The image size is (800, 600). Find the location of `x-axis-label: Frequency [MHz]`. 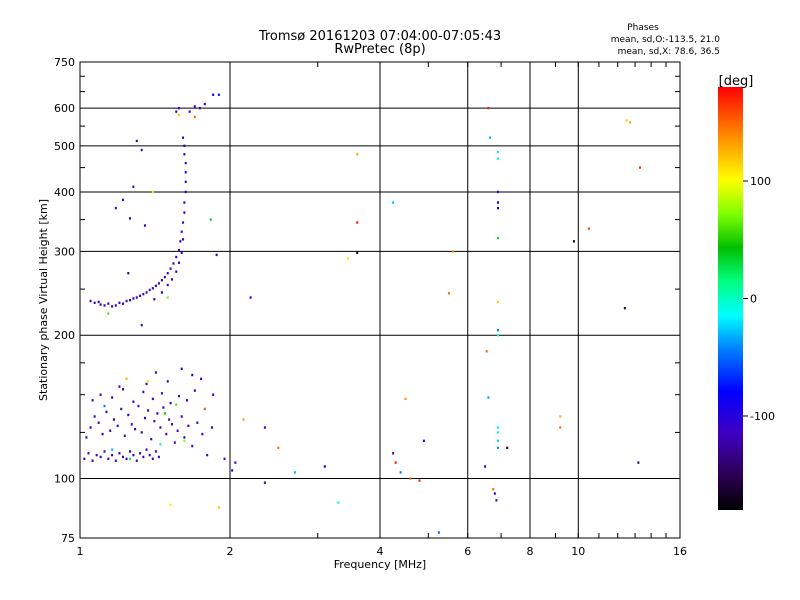

x-axis-label: Frequency [MHz] is located at coordinates (380, 564).